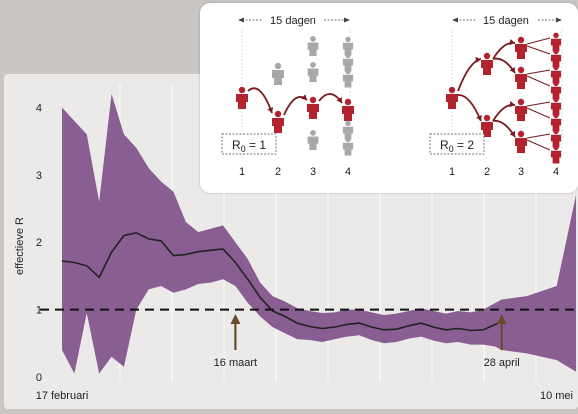  What do you see at coordinates (504, 98) in the screenshot?
I see `people-right` at bounding box center [504, 98].